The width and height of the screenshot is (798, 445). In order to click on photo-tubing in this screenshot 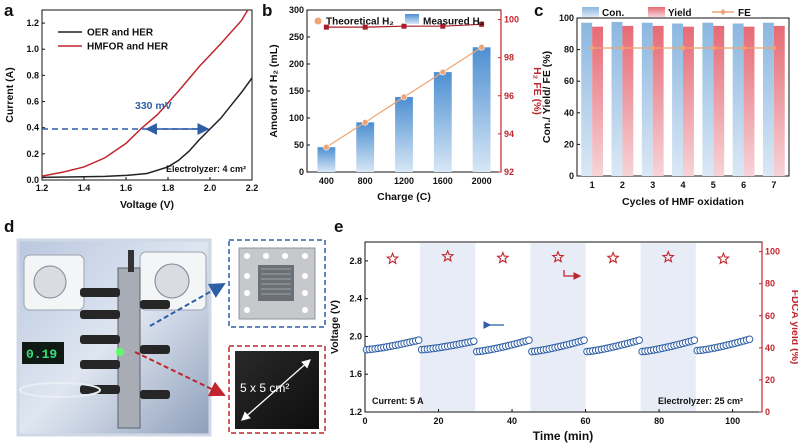, I will do `click(60, 390)`.